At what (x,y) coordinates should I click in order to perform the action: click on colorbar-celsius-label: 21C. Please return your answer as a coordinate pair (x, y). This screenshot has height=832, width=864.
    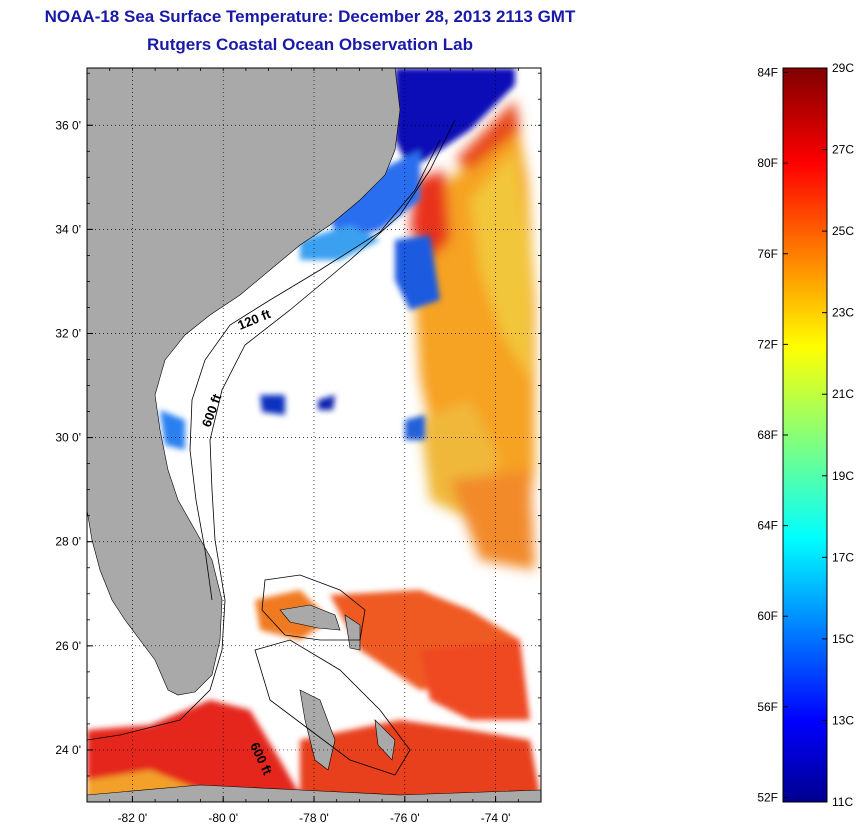
    Looking at the image, I should click on (843, 394).